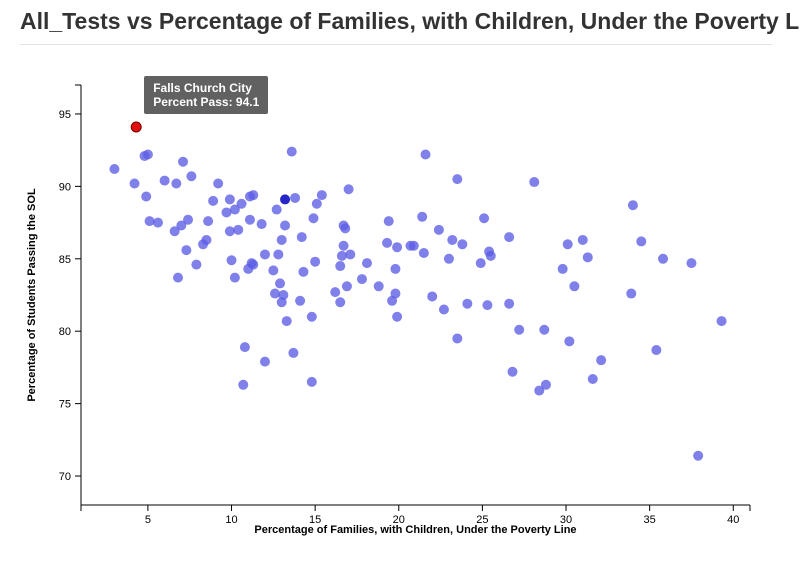 The image size is (800, 580). What do you see at coordinates (285, 199) in the screenshot?
I see `data-point-selected` at bounding box center [285, 199].